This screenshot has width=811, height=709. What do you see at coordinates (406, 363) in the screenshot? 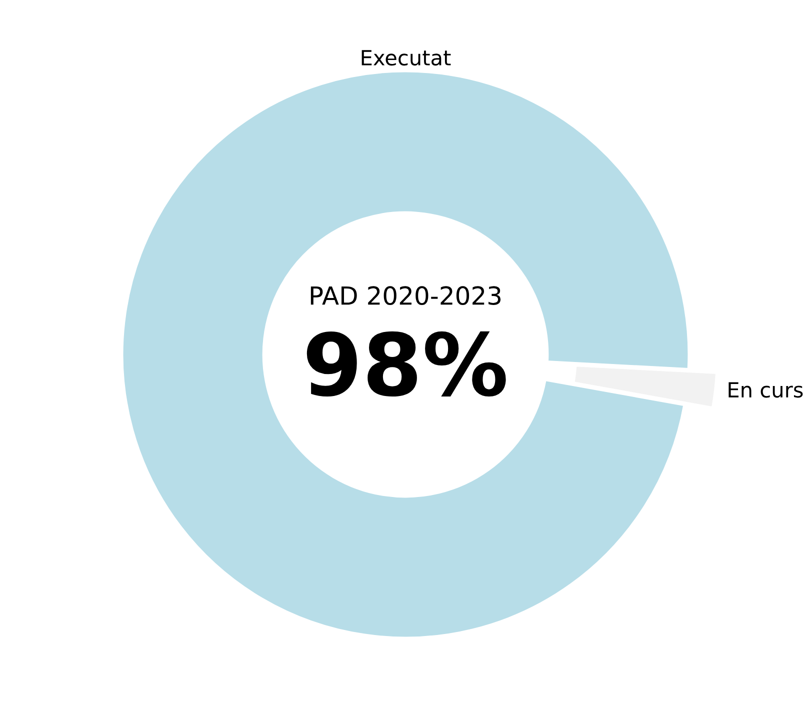
I see `text: 98%` at bounding box center [406, 363].